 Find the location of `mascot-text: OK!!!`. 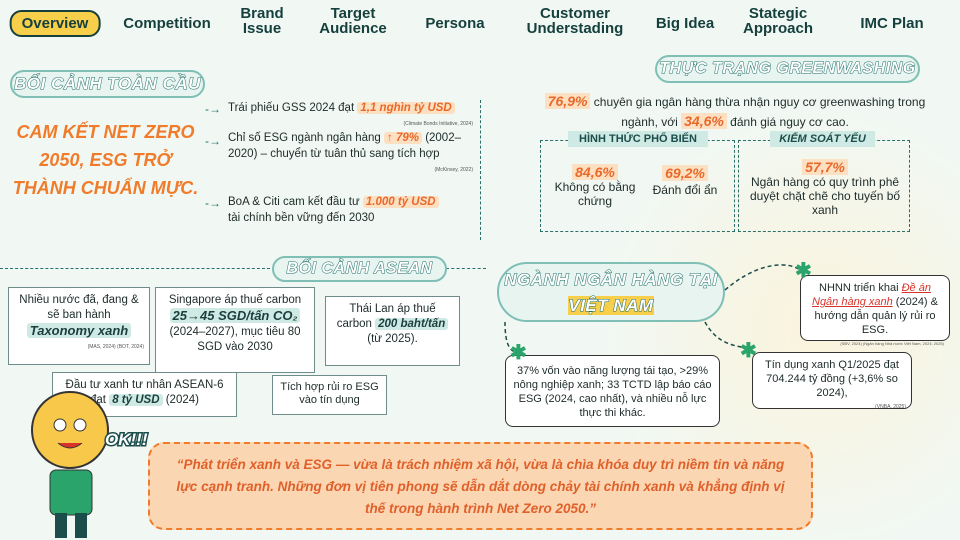

mascot-text: OK!!! is located at coordinates (126, 439).